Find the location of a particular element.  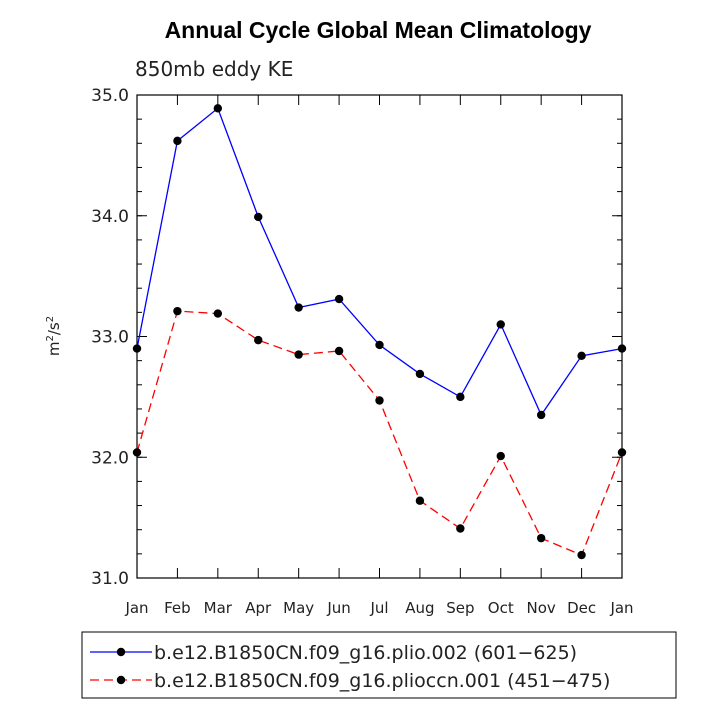

x-tick-label: Dec is located at coordinates (581, 608).